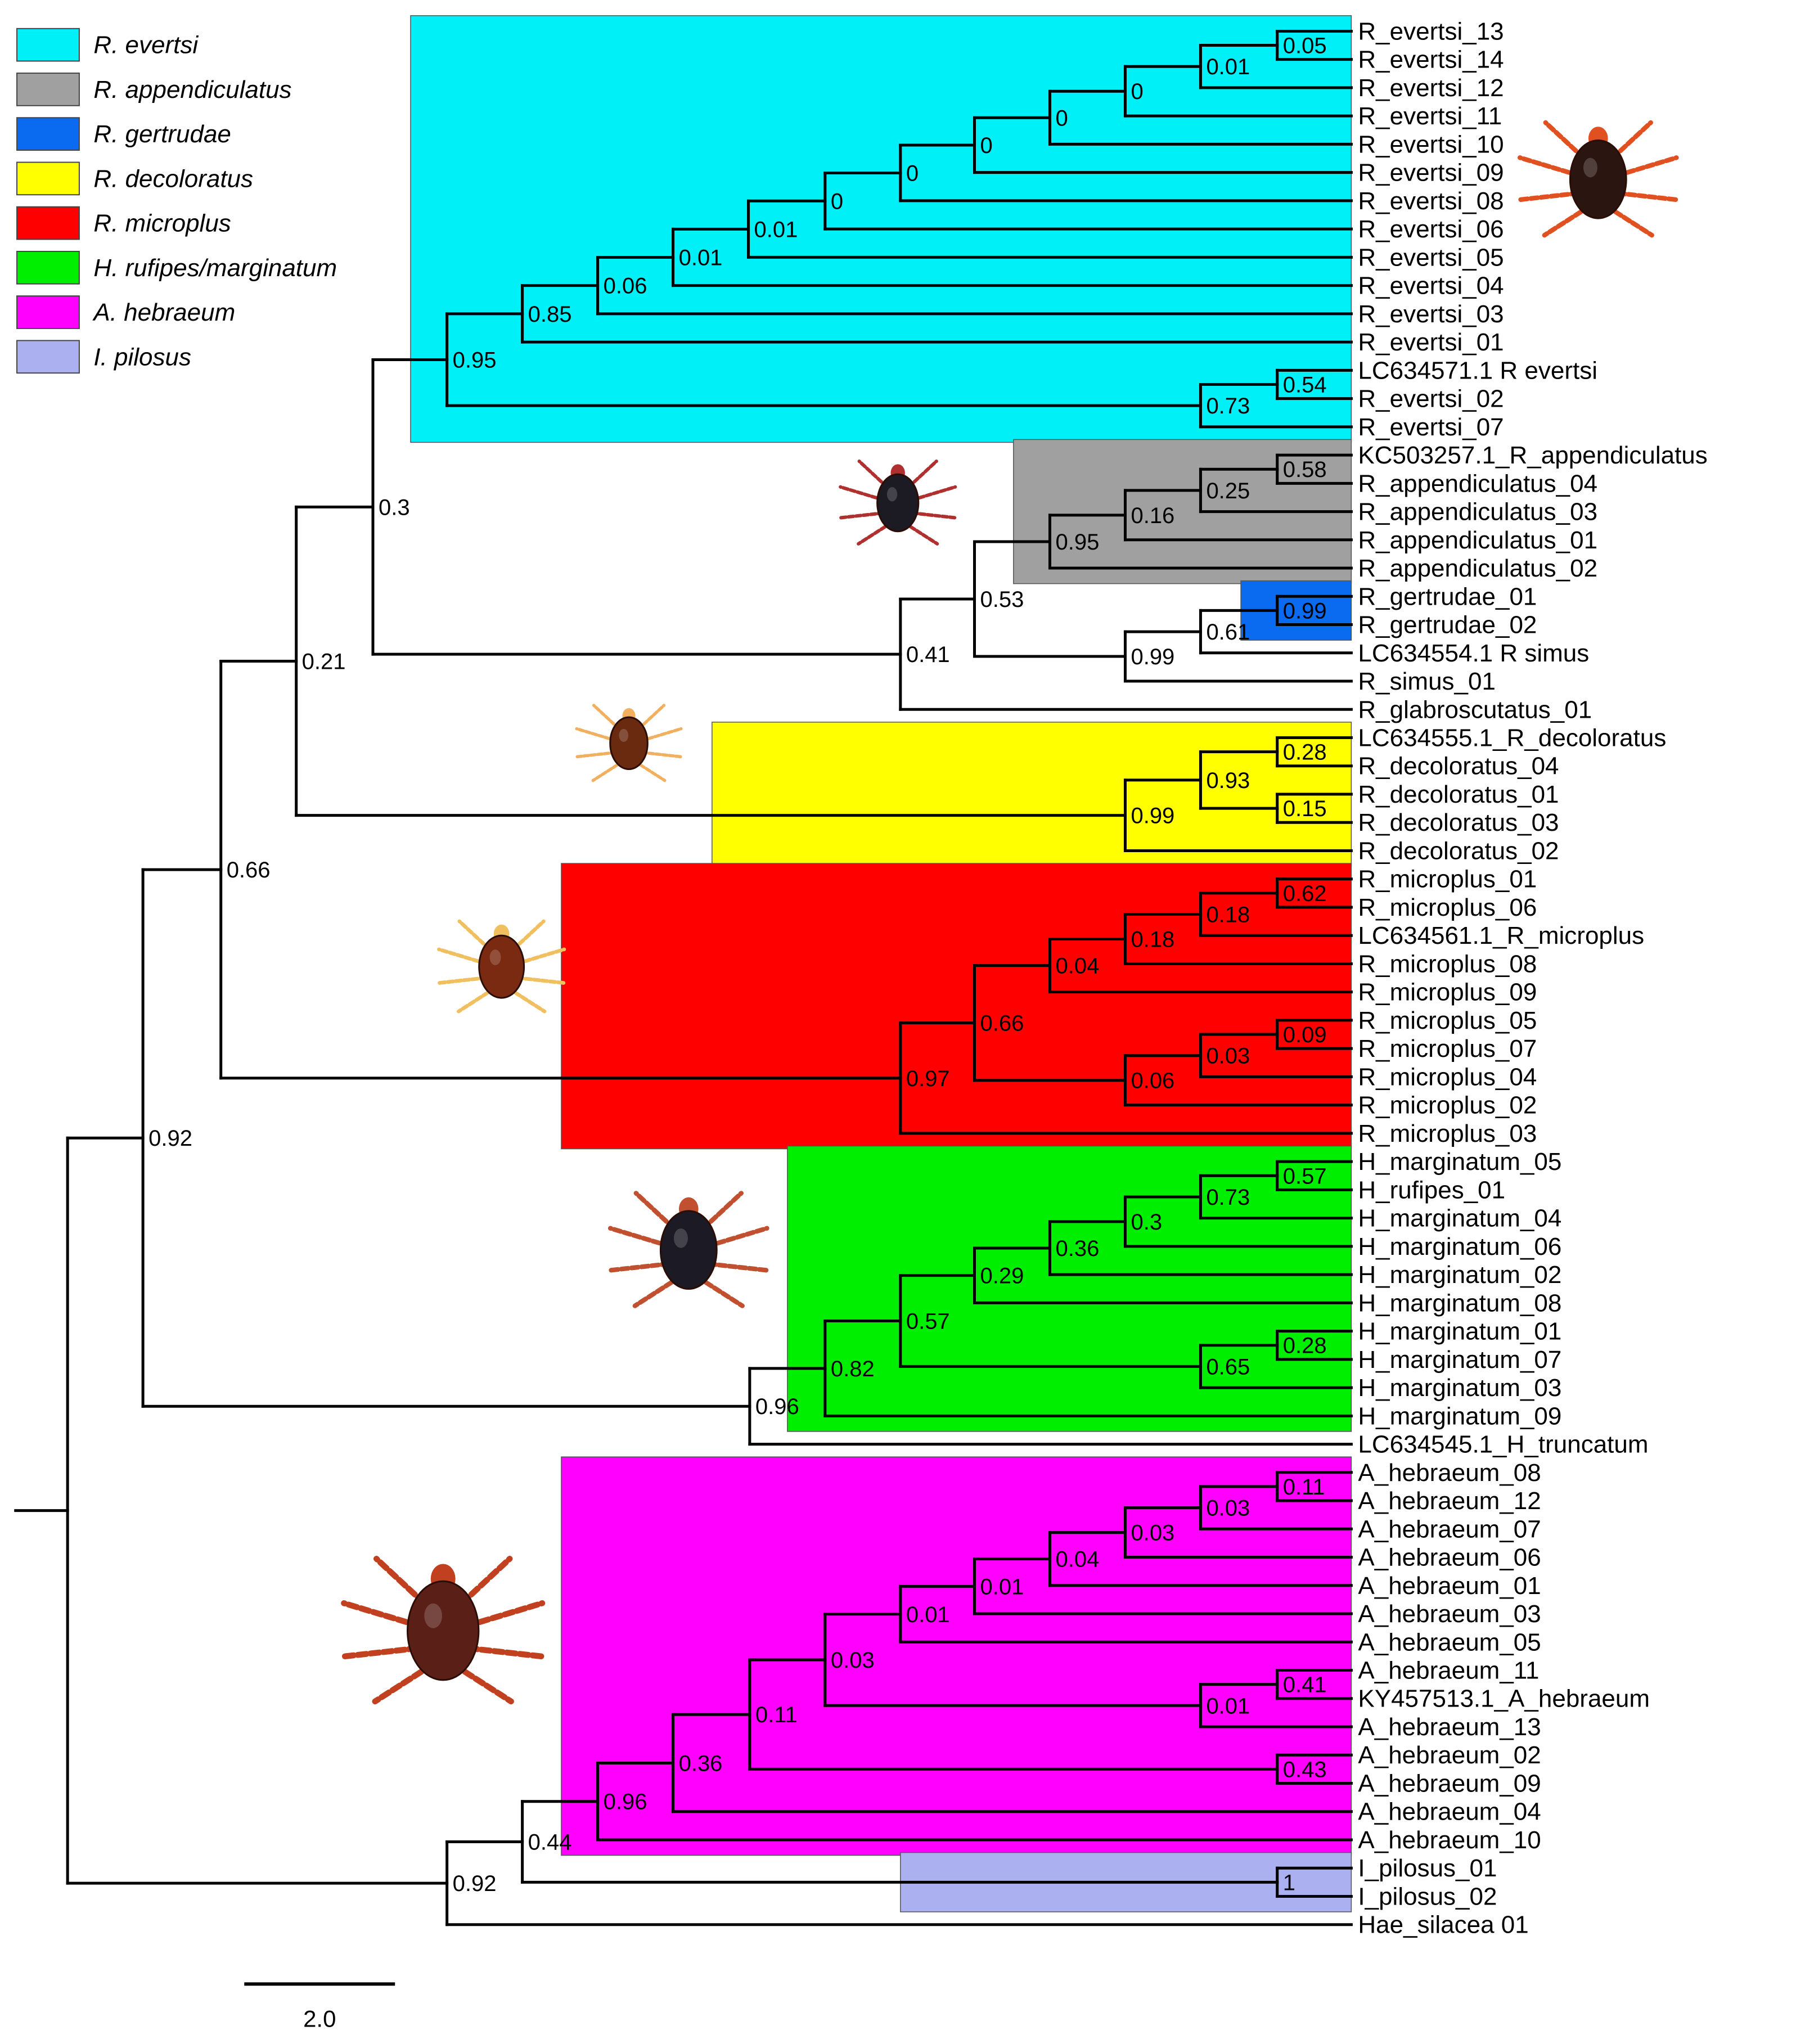 The width and height of the screenshot is (1796, 2044). What do you see at coordinates (162, 134) in the screenshot?
I see `legend-label: R. gertrudae` at bounding box center [162, 134].